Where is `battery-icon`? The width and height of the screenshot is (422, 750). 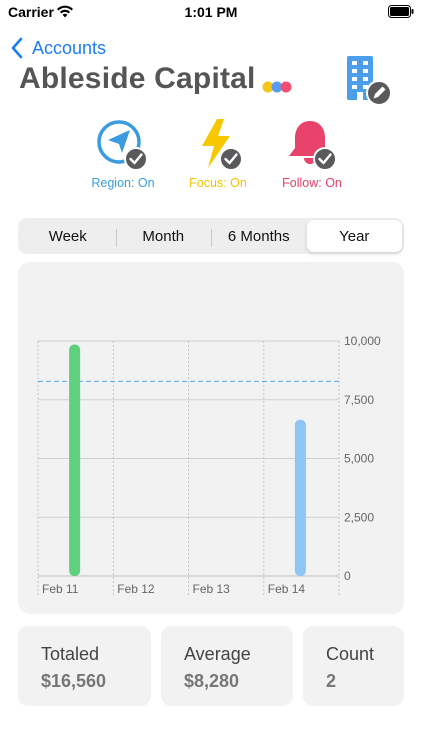
battery-icon is located at coordinates (401, 11).